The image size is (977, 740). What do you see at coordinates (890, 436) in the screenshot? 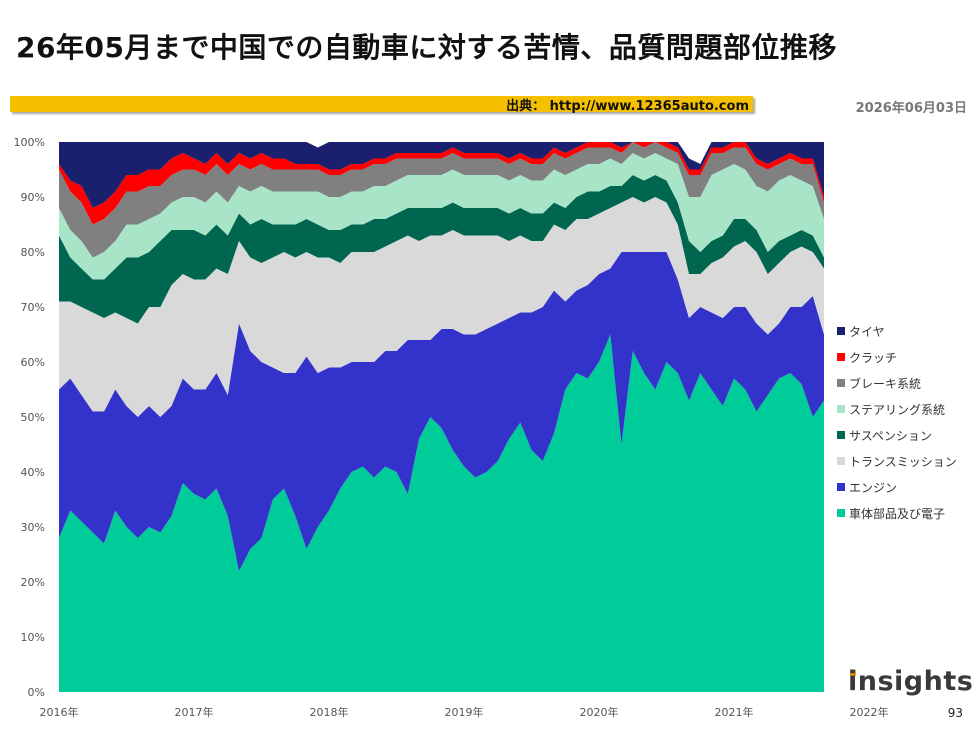
I see `legend-label: サスペンション` at bounding box center [890, 436].